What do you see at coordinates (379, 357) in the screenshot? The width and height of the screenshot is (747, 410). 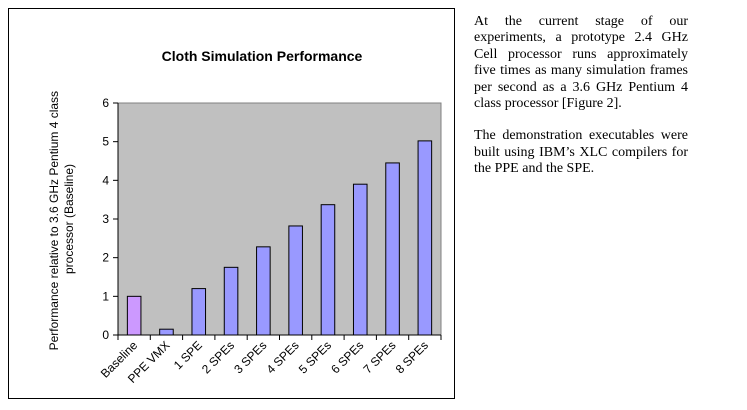 I see `x-tick-label: 7 SPEs` at bounding box center [379, 357].